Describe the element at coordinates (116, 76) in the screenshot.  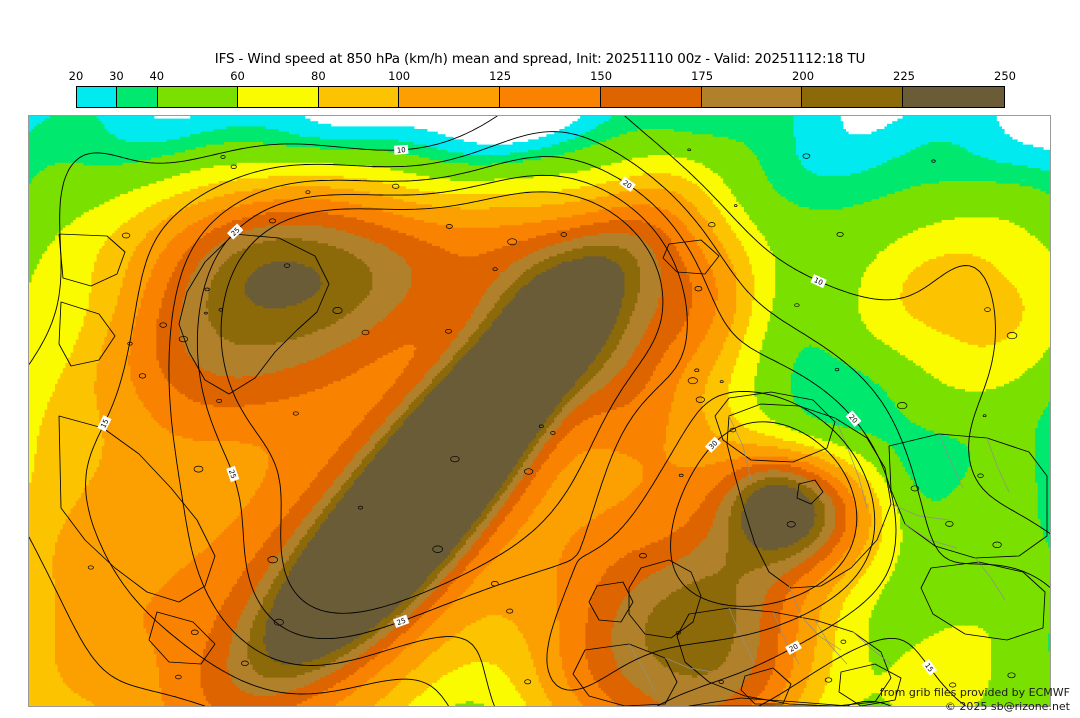
I see `colorbar-tick-30: 30` at that location.